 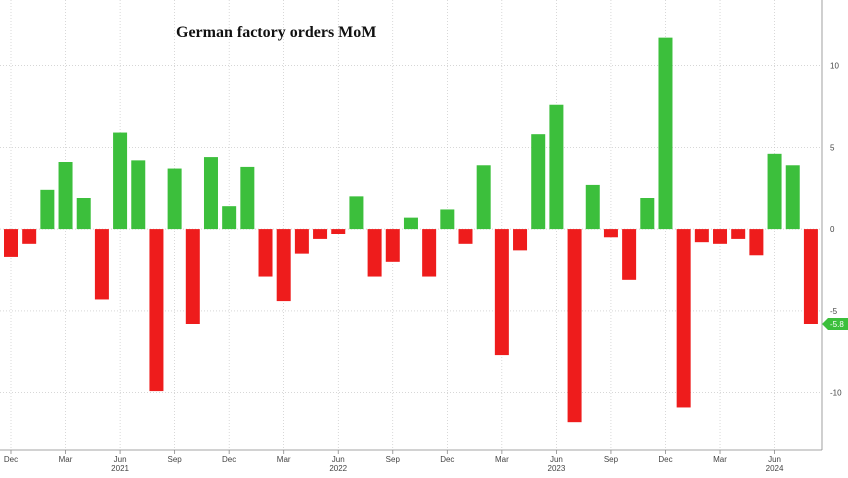 What do you see at coordinates (338, 468) in the screenshot?
I see `year-label: 2022` at bounding box center [338, 468].